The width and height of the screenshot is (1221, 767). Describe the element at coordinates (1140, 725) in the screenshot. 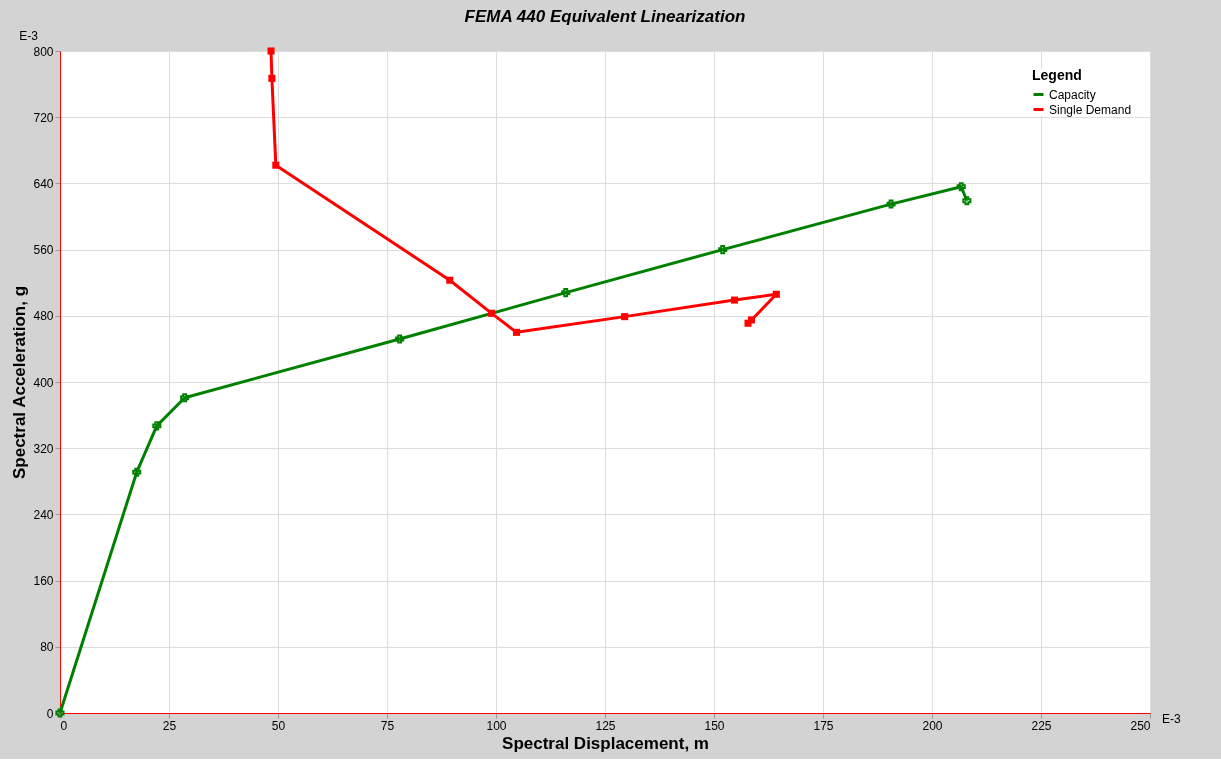

I see `x-tick-label: 250` at that location.